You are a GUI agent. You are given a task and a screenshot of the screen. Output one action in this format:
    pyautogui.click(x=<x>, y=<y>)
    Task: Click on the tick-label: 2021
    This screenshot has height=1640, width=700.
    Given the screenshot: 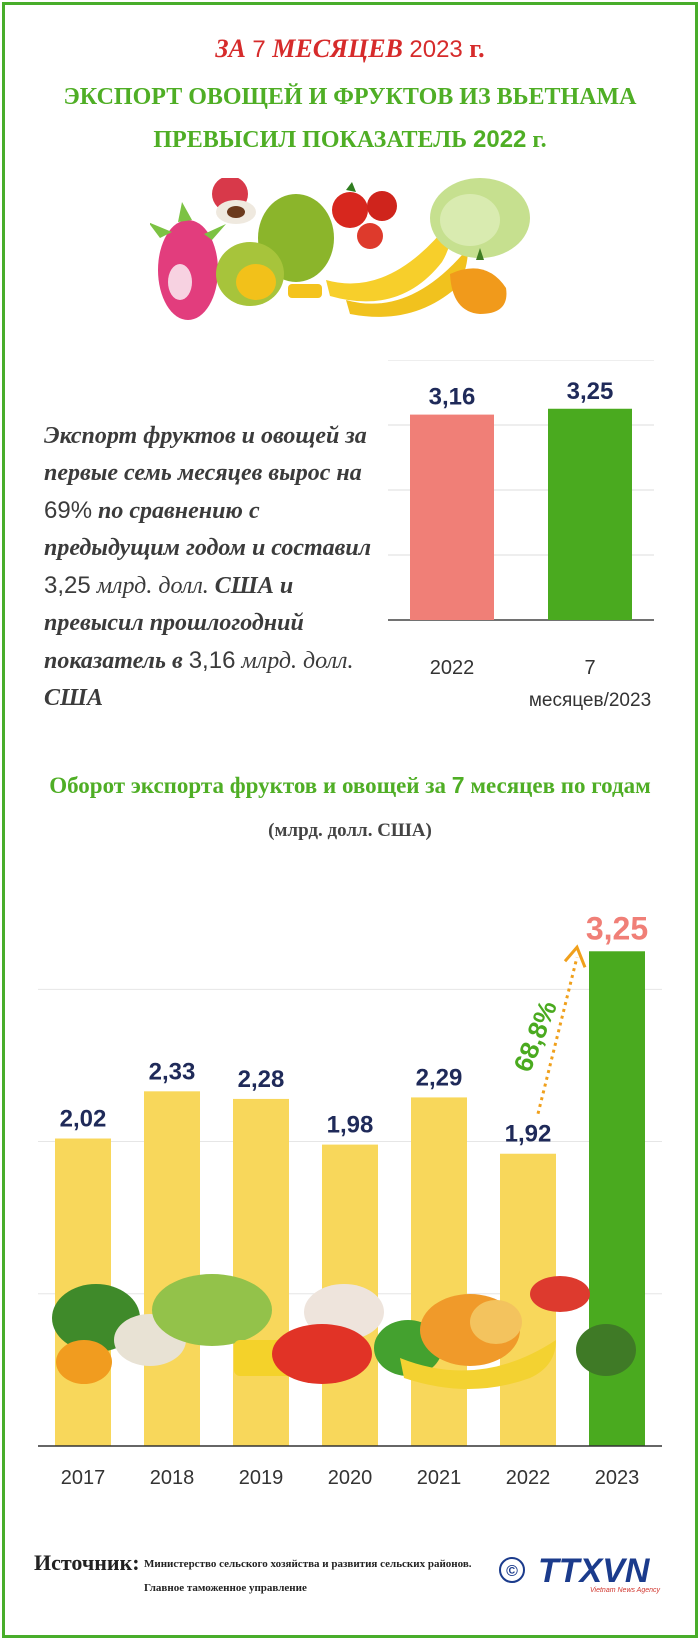 What is the action you would take?
    pyautogui.click(x=439, y=1478)
    